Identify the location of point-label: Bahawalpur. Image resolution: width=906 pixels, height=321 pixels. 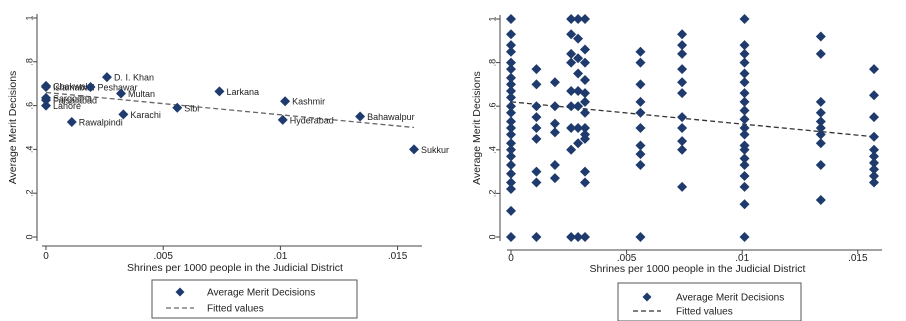
(391, 117).